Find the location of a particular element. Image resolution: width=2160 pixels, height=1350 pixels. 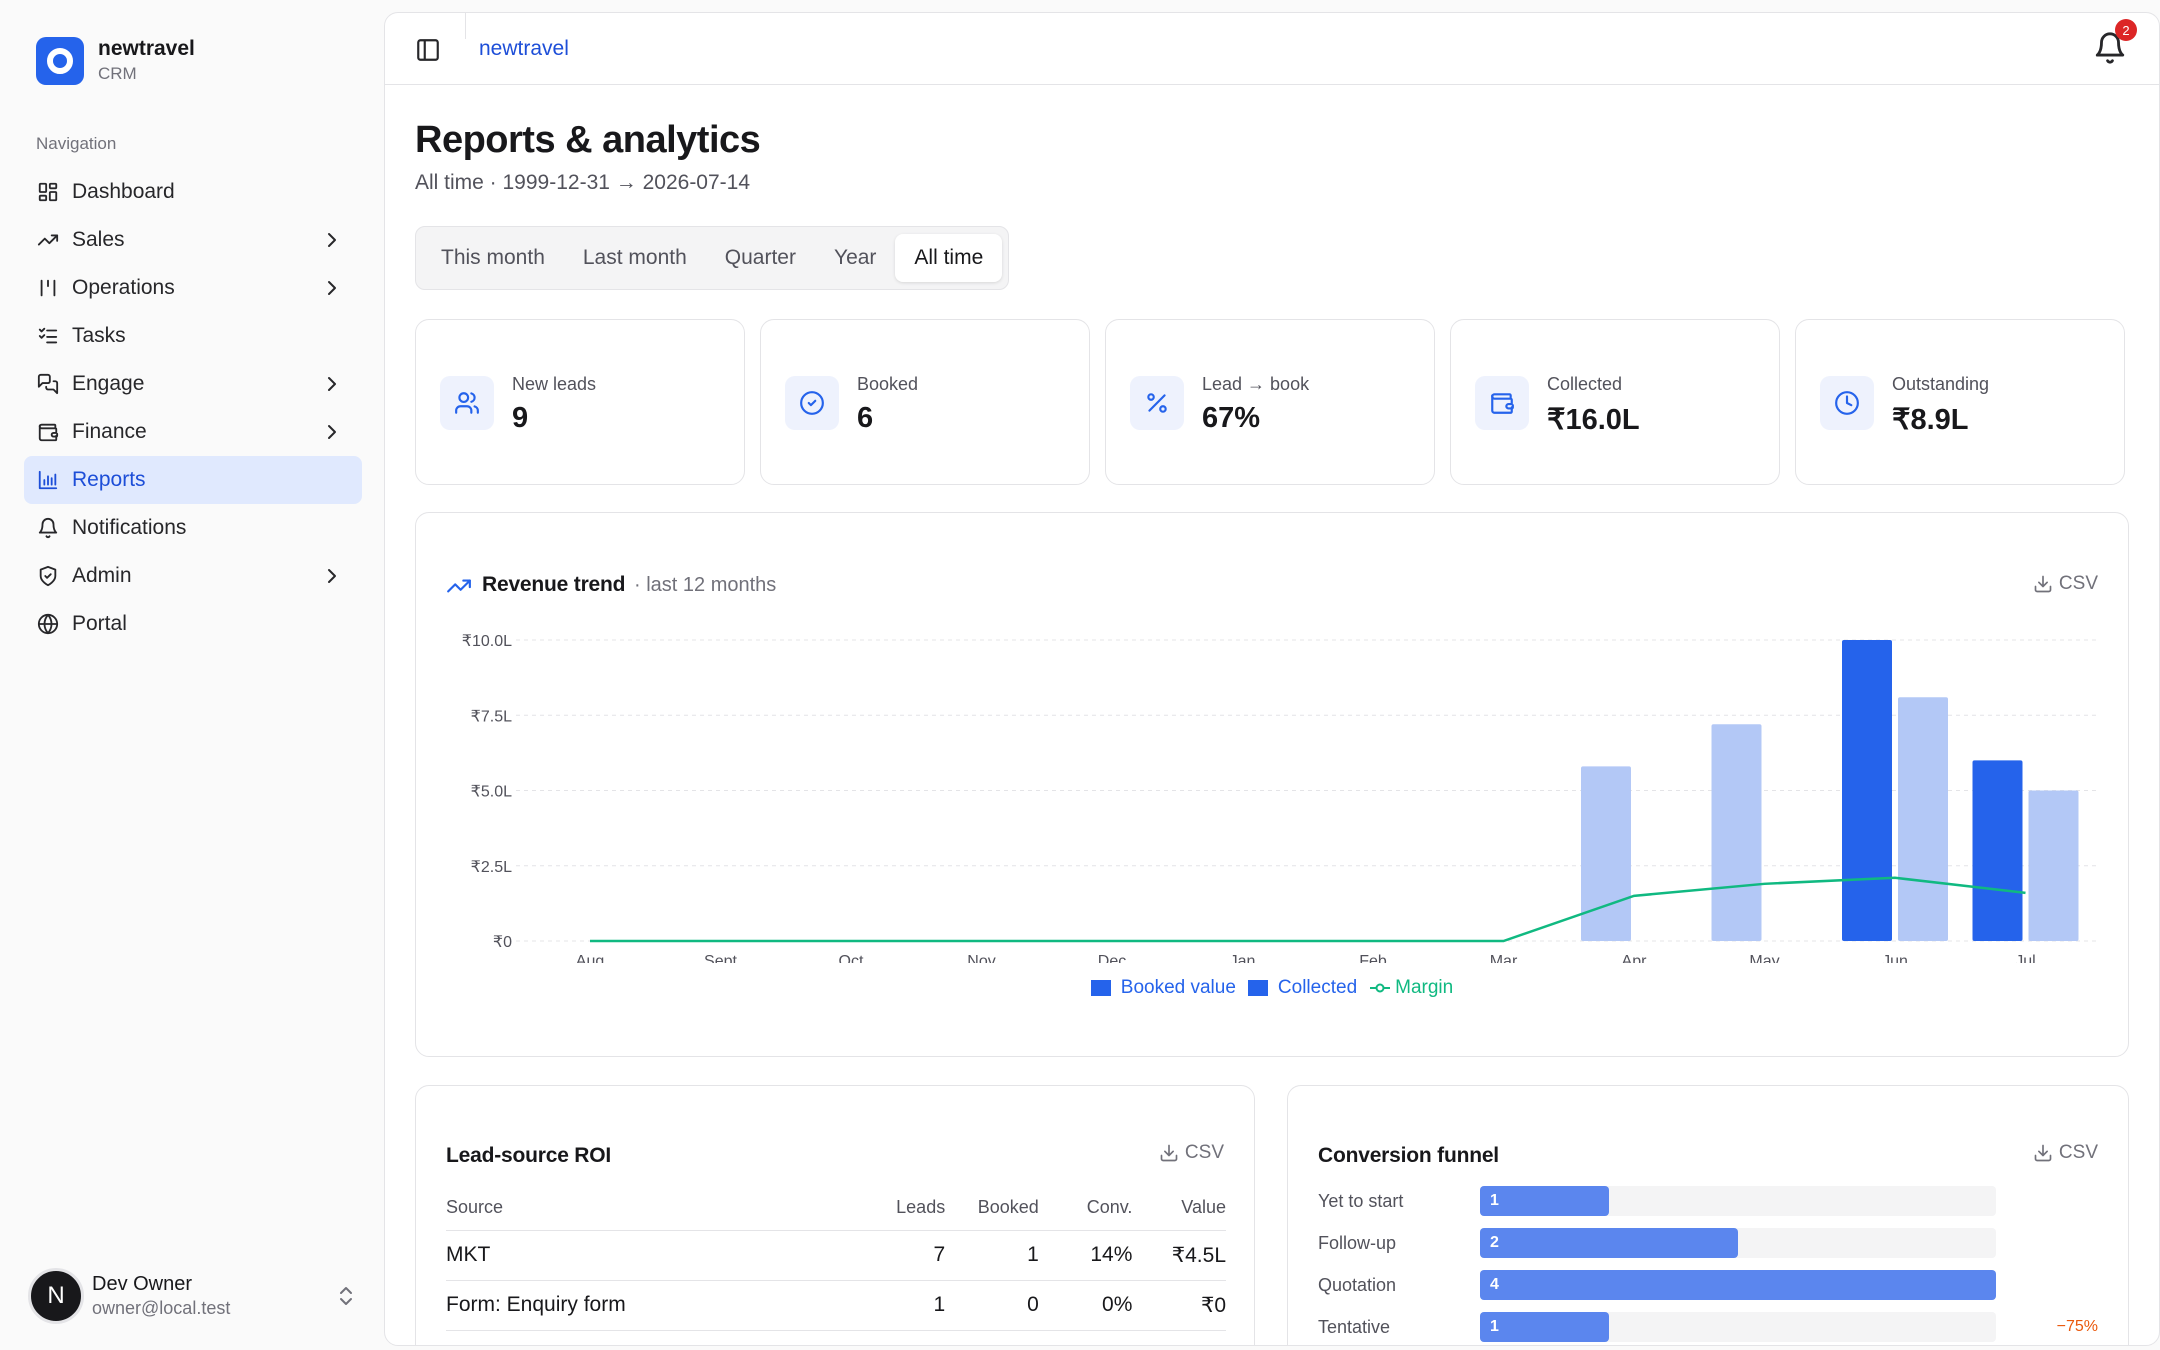

sidebar-item-label: Operations is located at coordinates (123, 287).